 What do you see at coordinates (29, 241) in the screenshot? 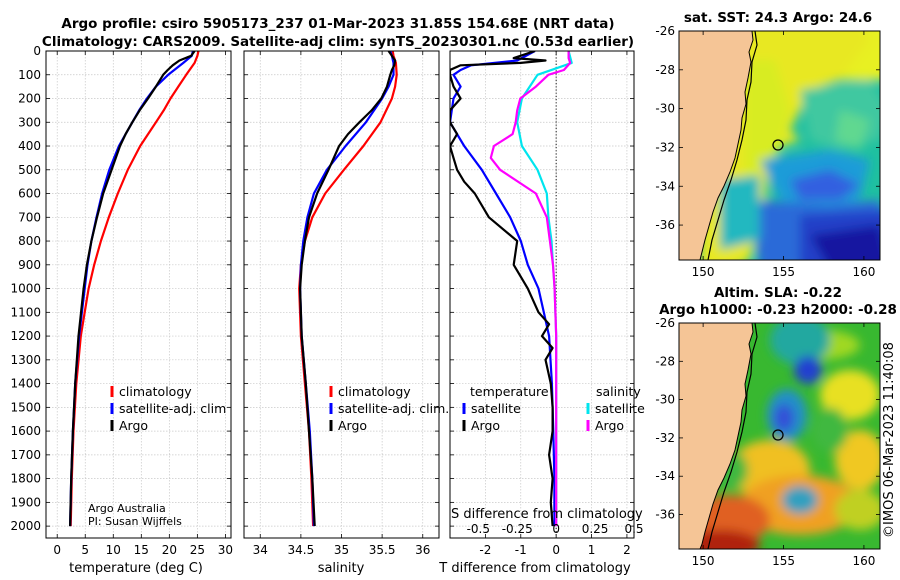
I see `tick-label-depth: 800` at bounding box center [29, 241].